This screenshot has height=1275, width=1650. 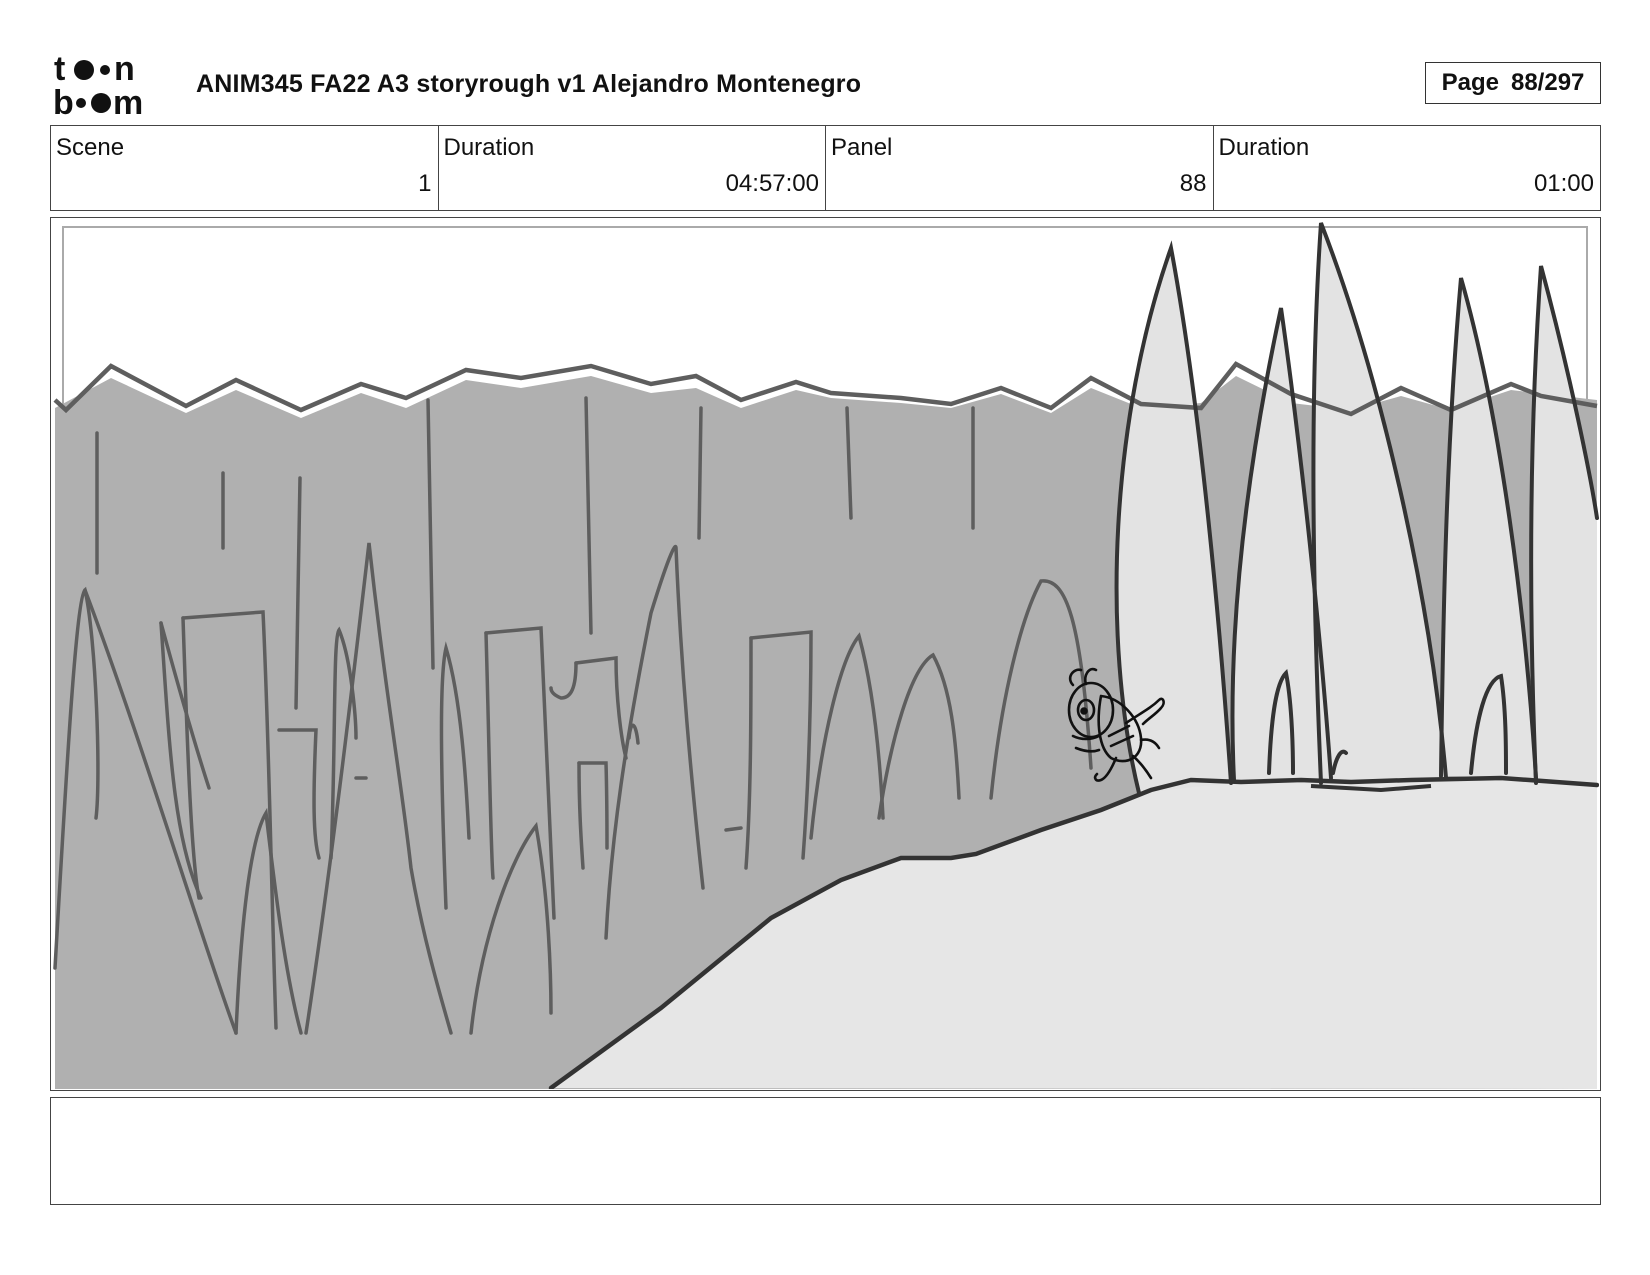 What do you see at coordinates (772, 183) in the screenshot?
I see `scene-duration-value: 04:57:00` at bounding box center [772, 183].